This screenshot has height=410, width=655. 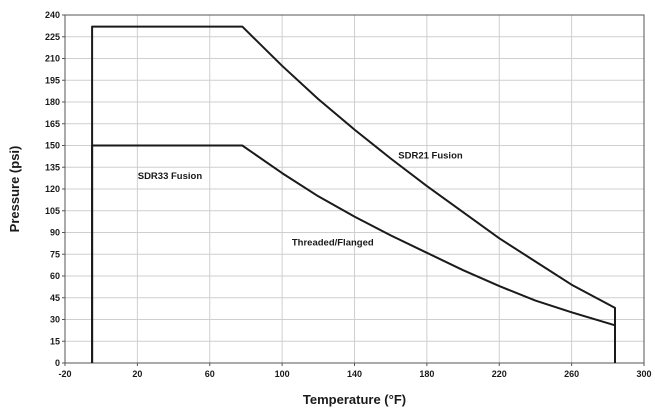 What do you see at coordinates (282, 374) in the screenshot?
I see `x-tick-label: 100` at bounding box center [282, 374].